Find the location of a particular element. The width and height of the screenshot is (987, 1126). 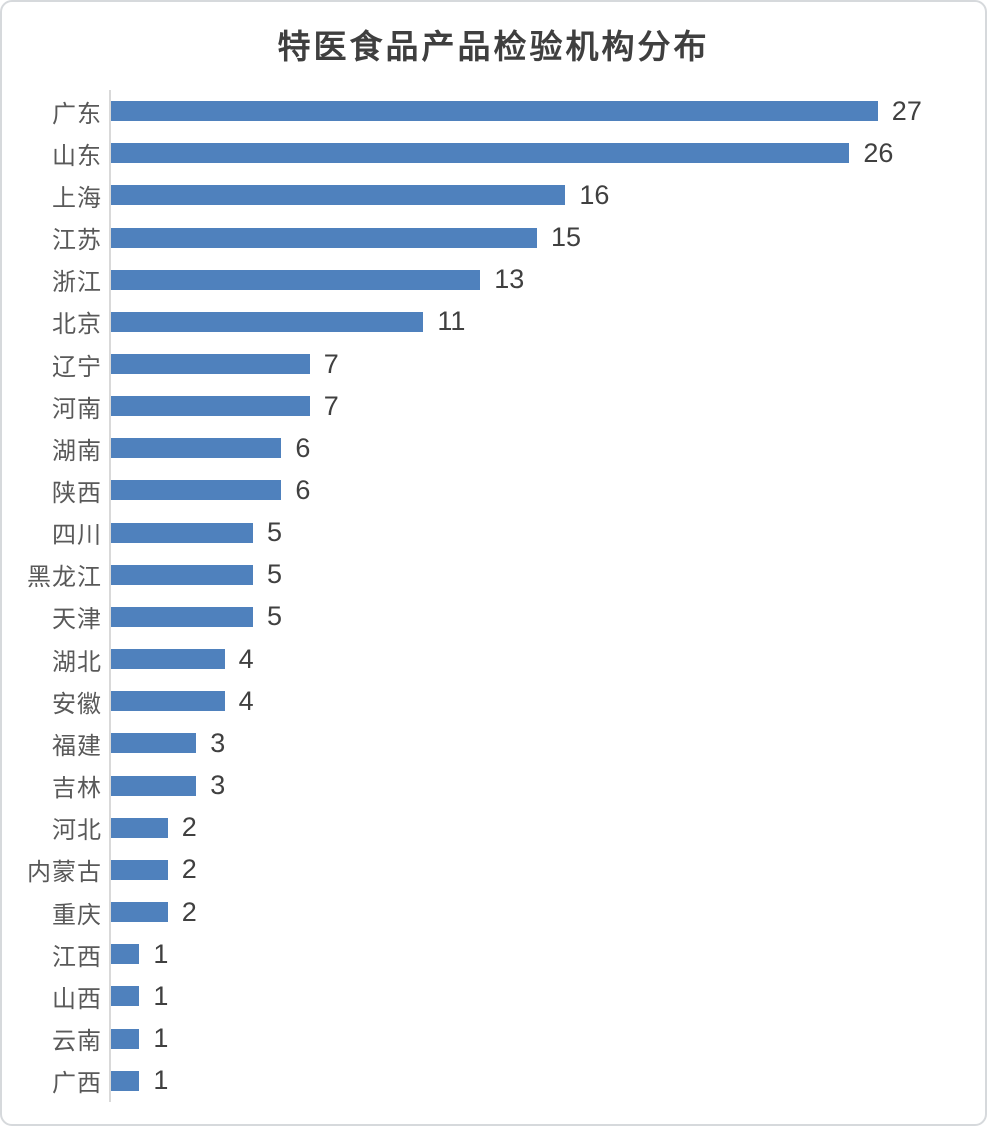

category-label: 辽宁 is located at coordinates (77, 366).